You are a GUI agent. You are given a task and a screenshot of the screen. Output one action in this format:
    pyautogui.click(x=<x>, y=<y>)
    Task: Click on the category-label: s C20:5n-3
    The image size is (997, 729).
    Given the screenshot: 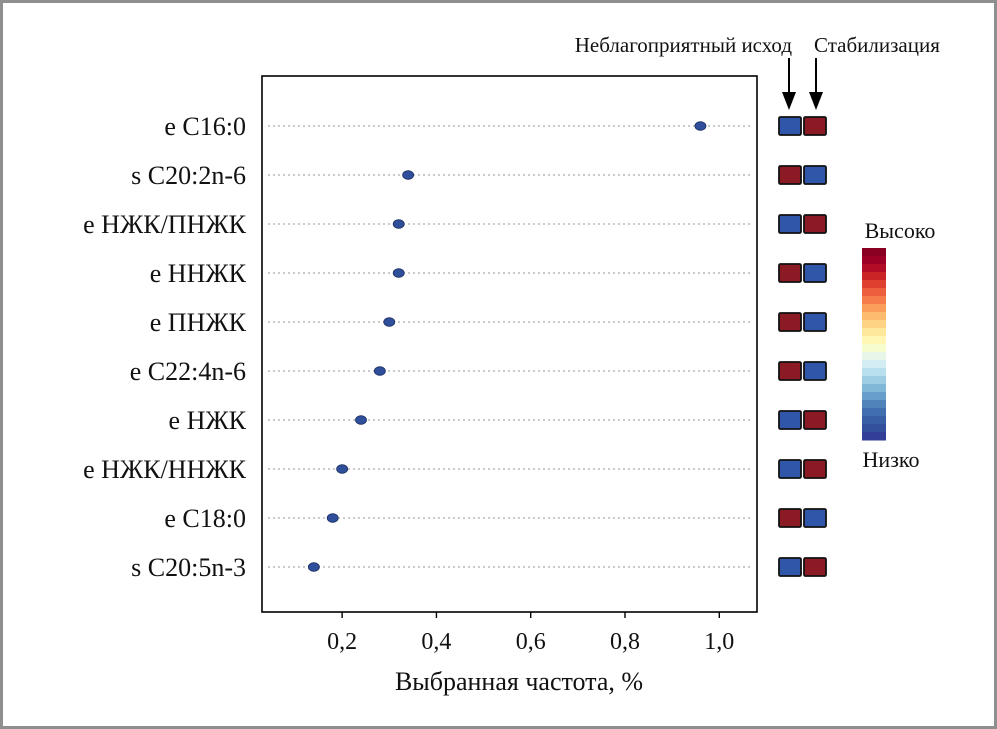 What is the action you would take?
    pyautogui.click(x=188, y=567)
    